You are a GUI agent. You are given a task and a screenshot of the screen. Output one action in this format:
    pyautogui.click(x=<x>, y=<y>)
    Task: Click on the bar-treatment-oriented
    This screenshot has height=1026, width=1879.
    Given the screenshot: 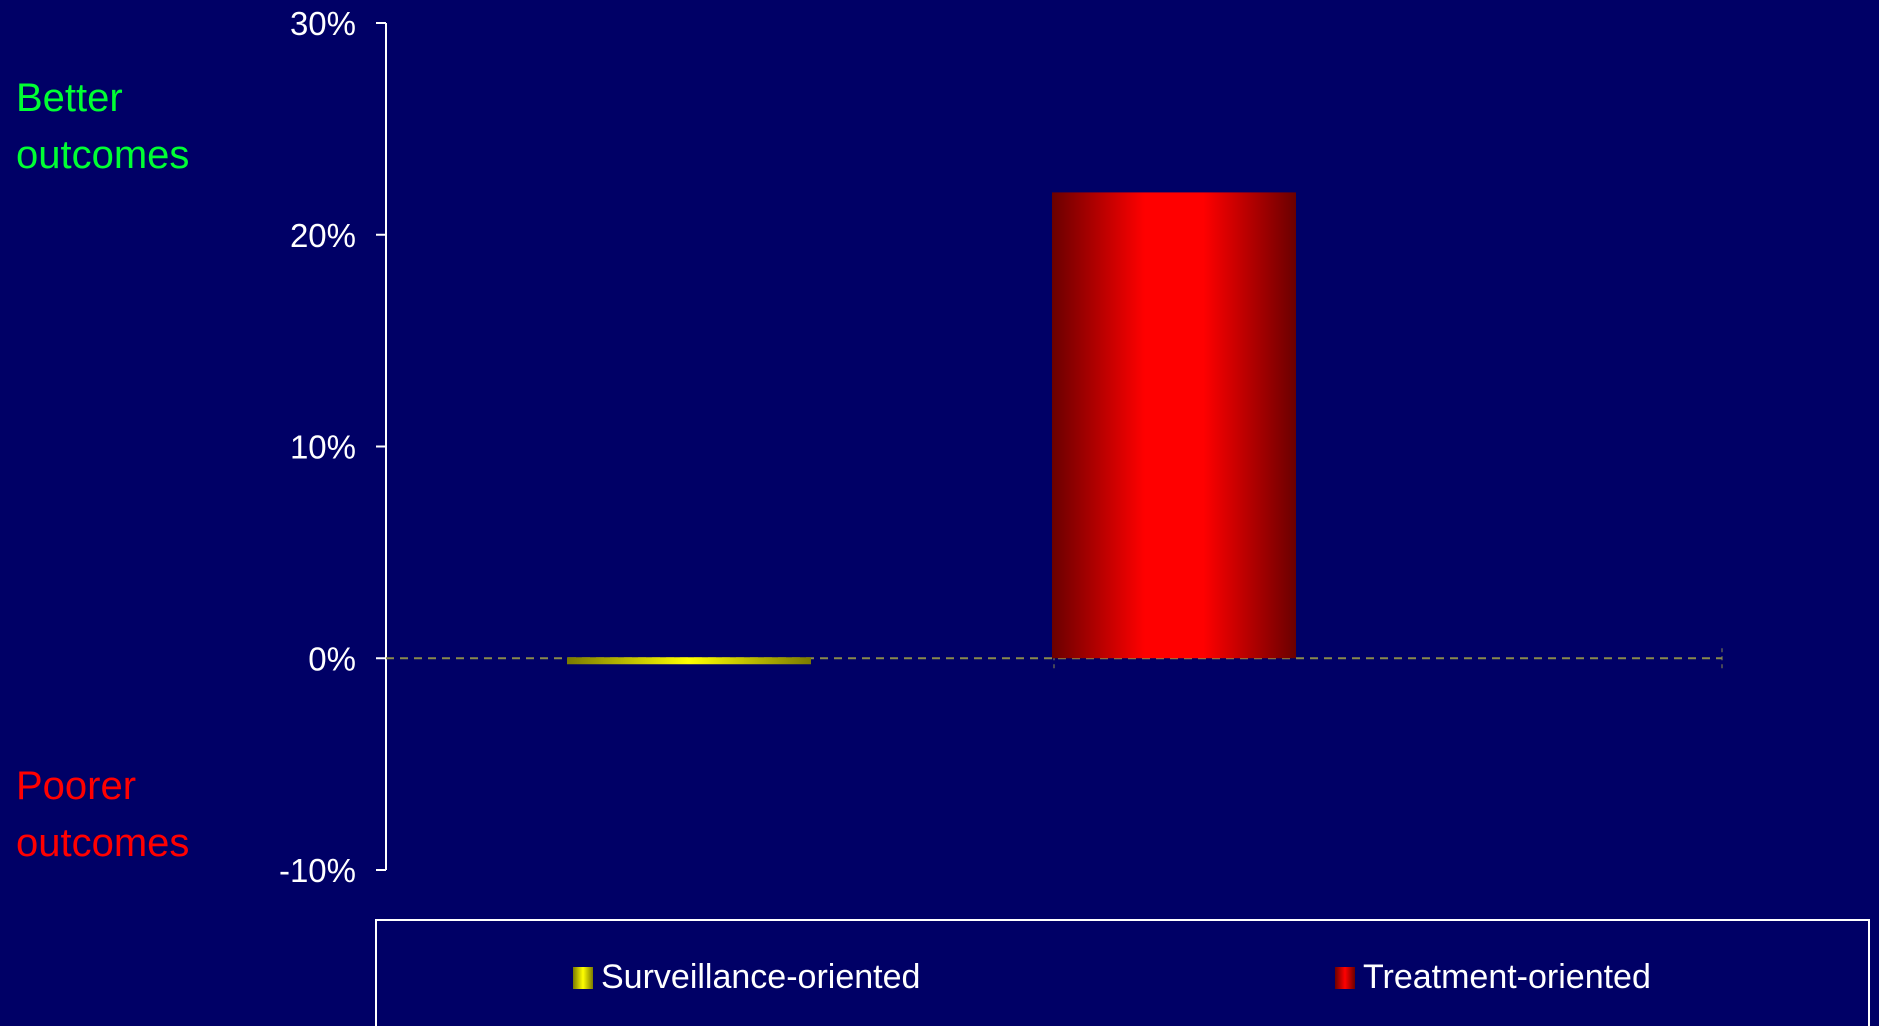 What is the action you would take?
    pyautogui.click(x=1174, y=425)
    